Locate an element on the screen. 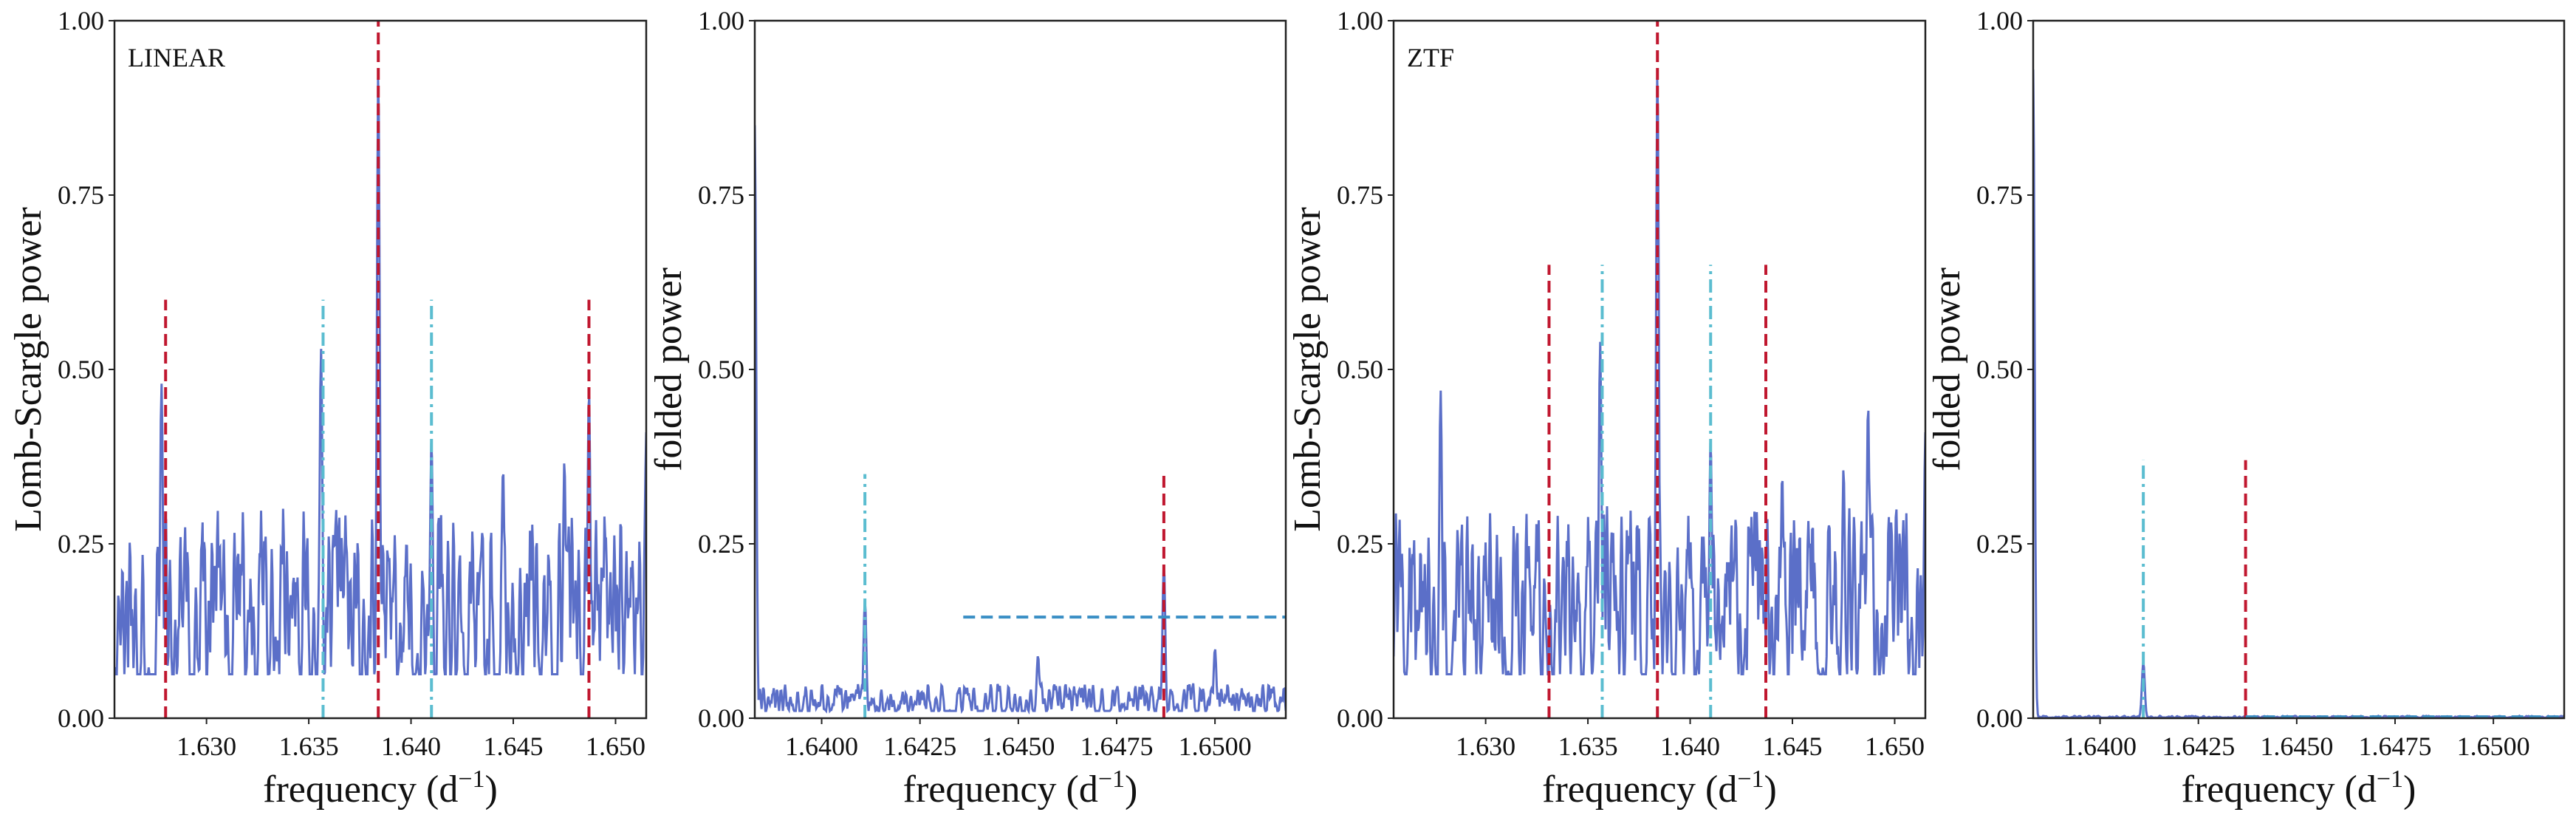 The height and width of the screenshot is (815, 2576). power-curve is located at coordinates (1020, 420).